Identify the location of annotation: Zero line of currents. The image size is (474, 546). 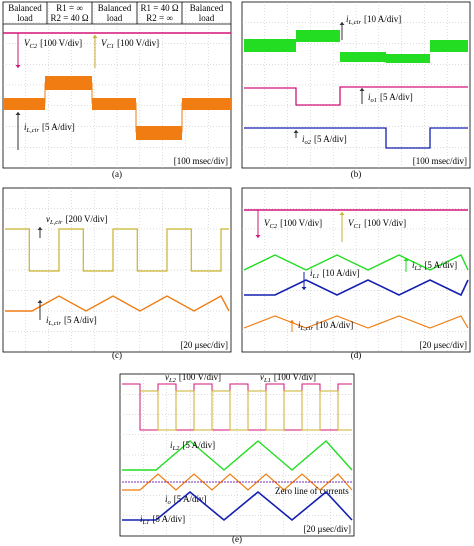
(312, 491).